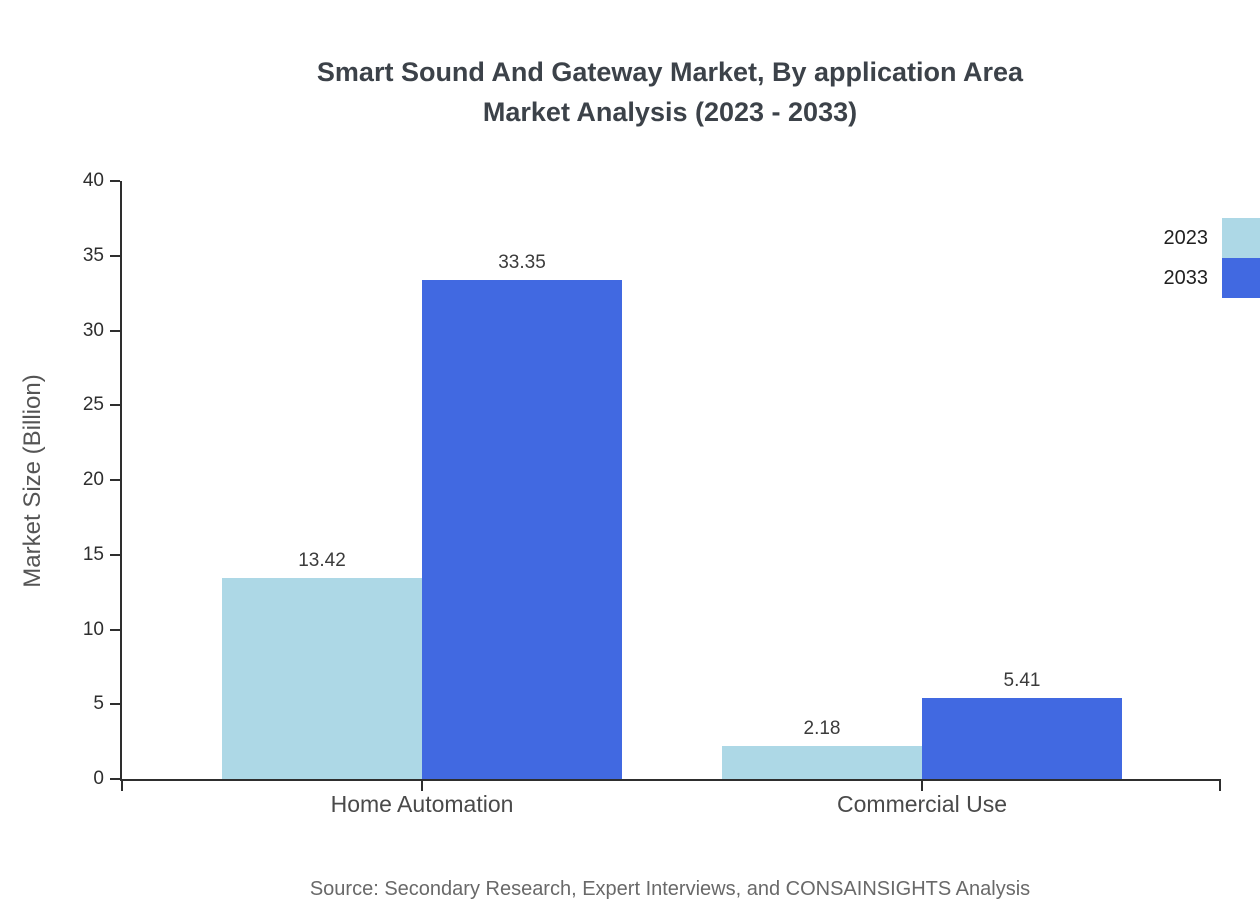 The width and height of the screenshot is (1260, 920). I want to click on legend: 2023 2033, so click(1212, 258).